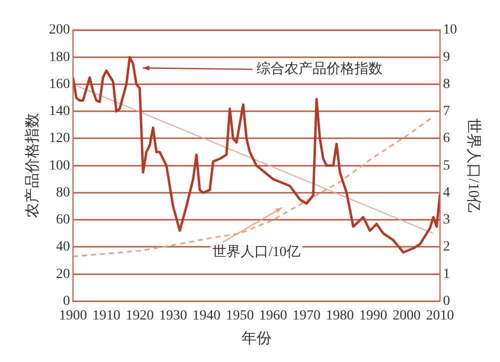 This screenshot has height=362, width=500. Describe the element at coordinates (140, 316) in the screenshot. I see `x-tick-label: 1920` at that location.